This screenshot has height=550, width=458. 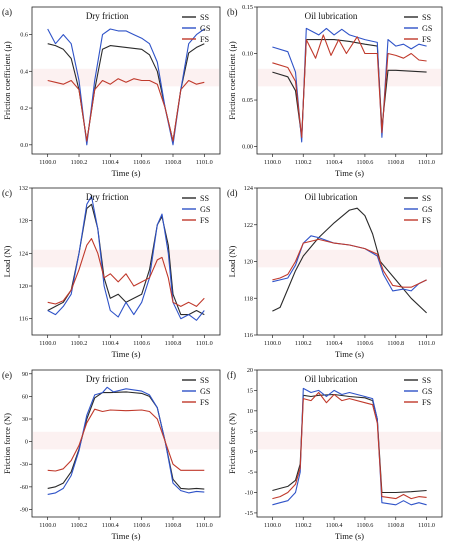 What do you see at coordinates (23, 188) in the screenshot?
I see `y-tick-label: 132` at bounding box center [23, 188].